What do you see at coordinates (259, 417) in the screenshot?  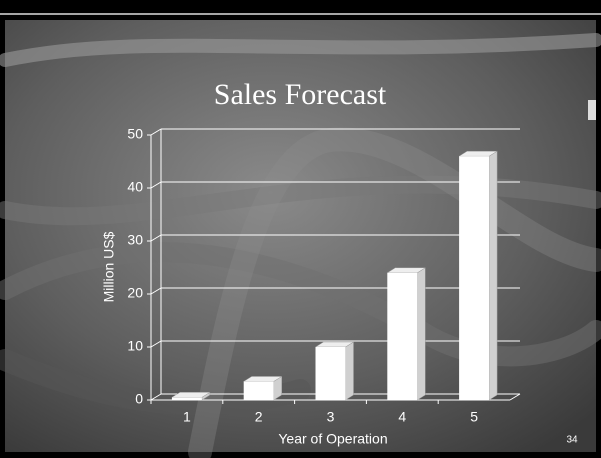 I see `x-tick-label: 2` at bounding box center [259, 417].